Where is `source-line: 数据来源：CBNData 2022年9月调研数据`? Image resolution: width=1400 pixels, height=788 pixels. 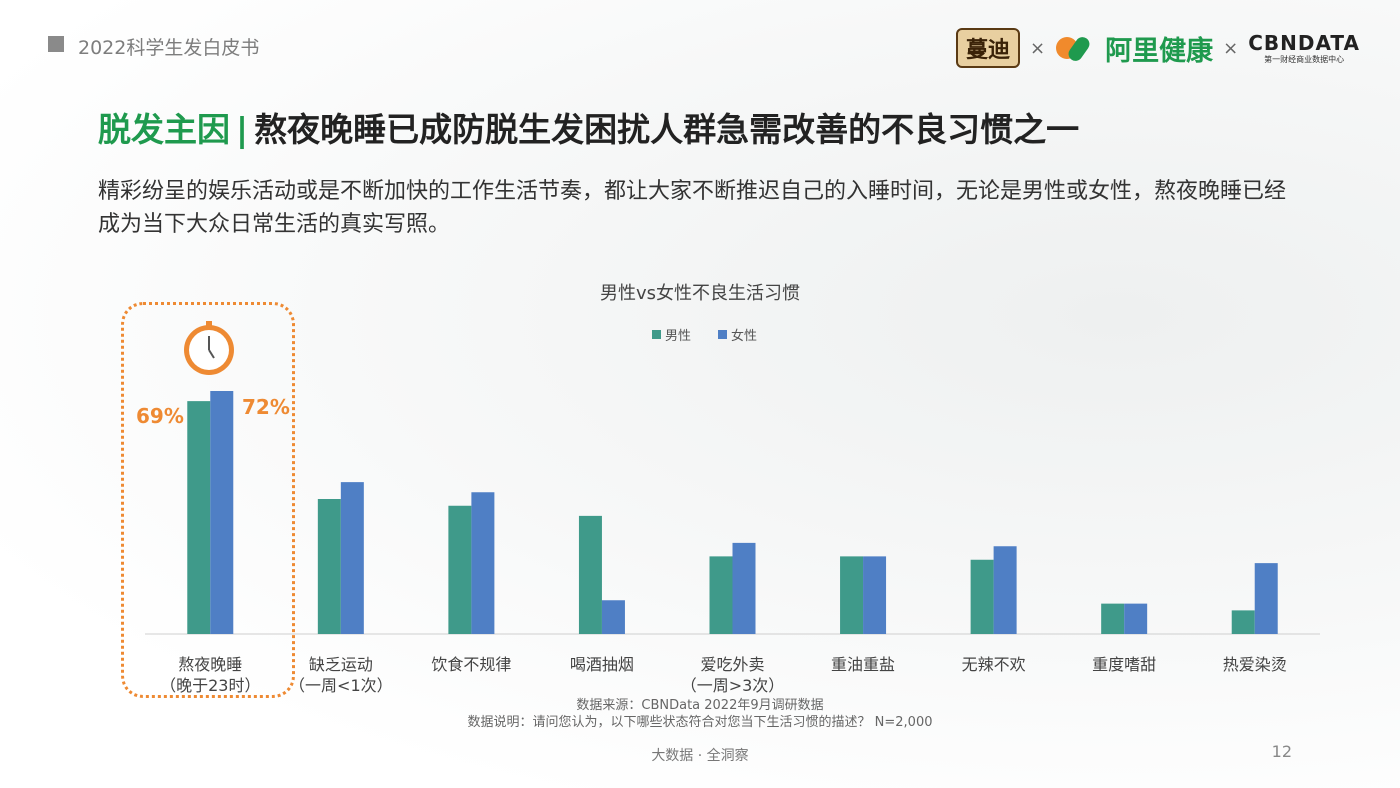 source-line: 数据来源：CBNData 2022年9月调研数据 is located at coordinates (700, 705).